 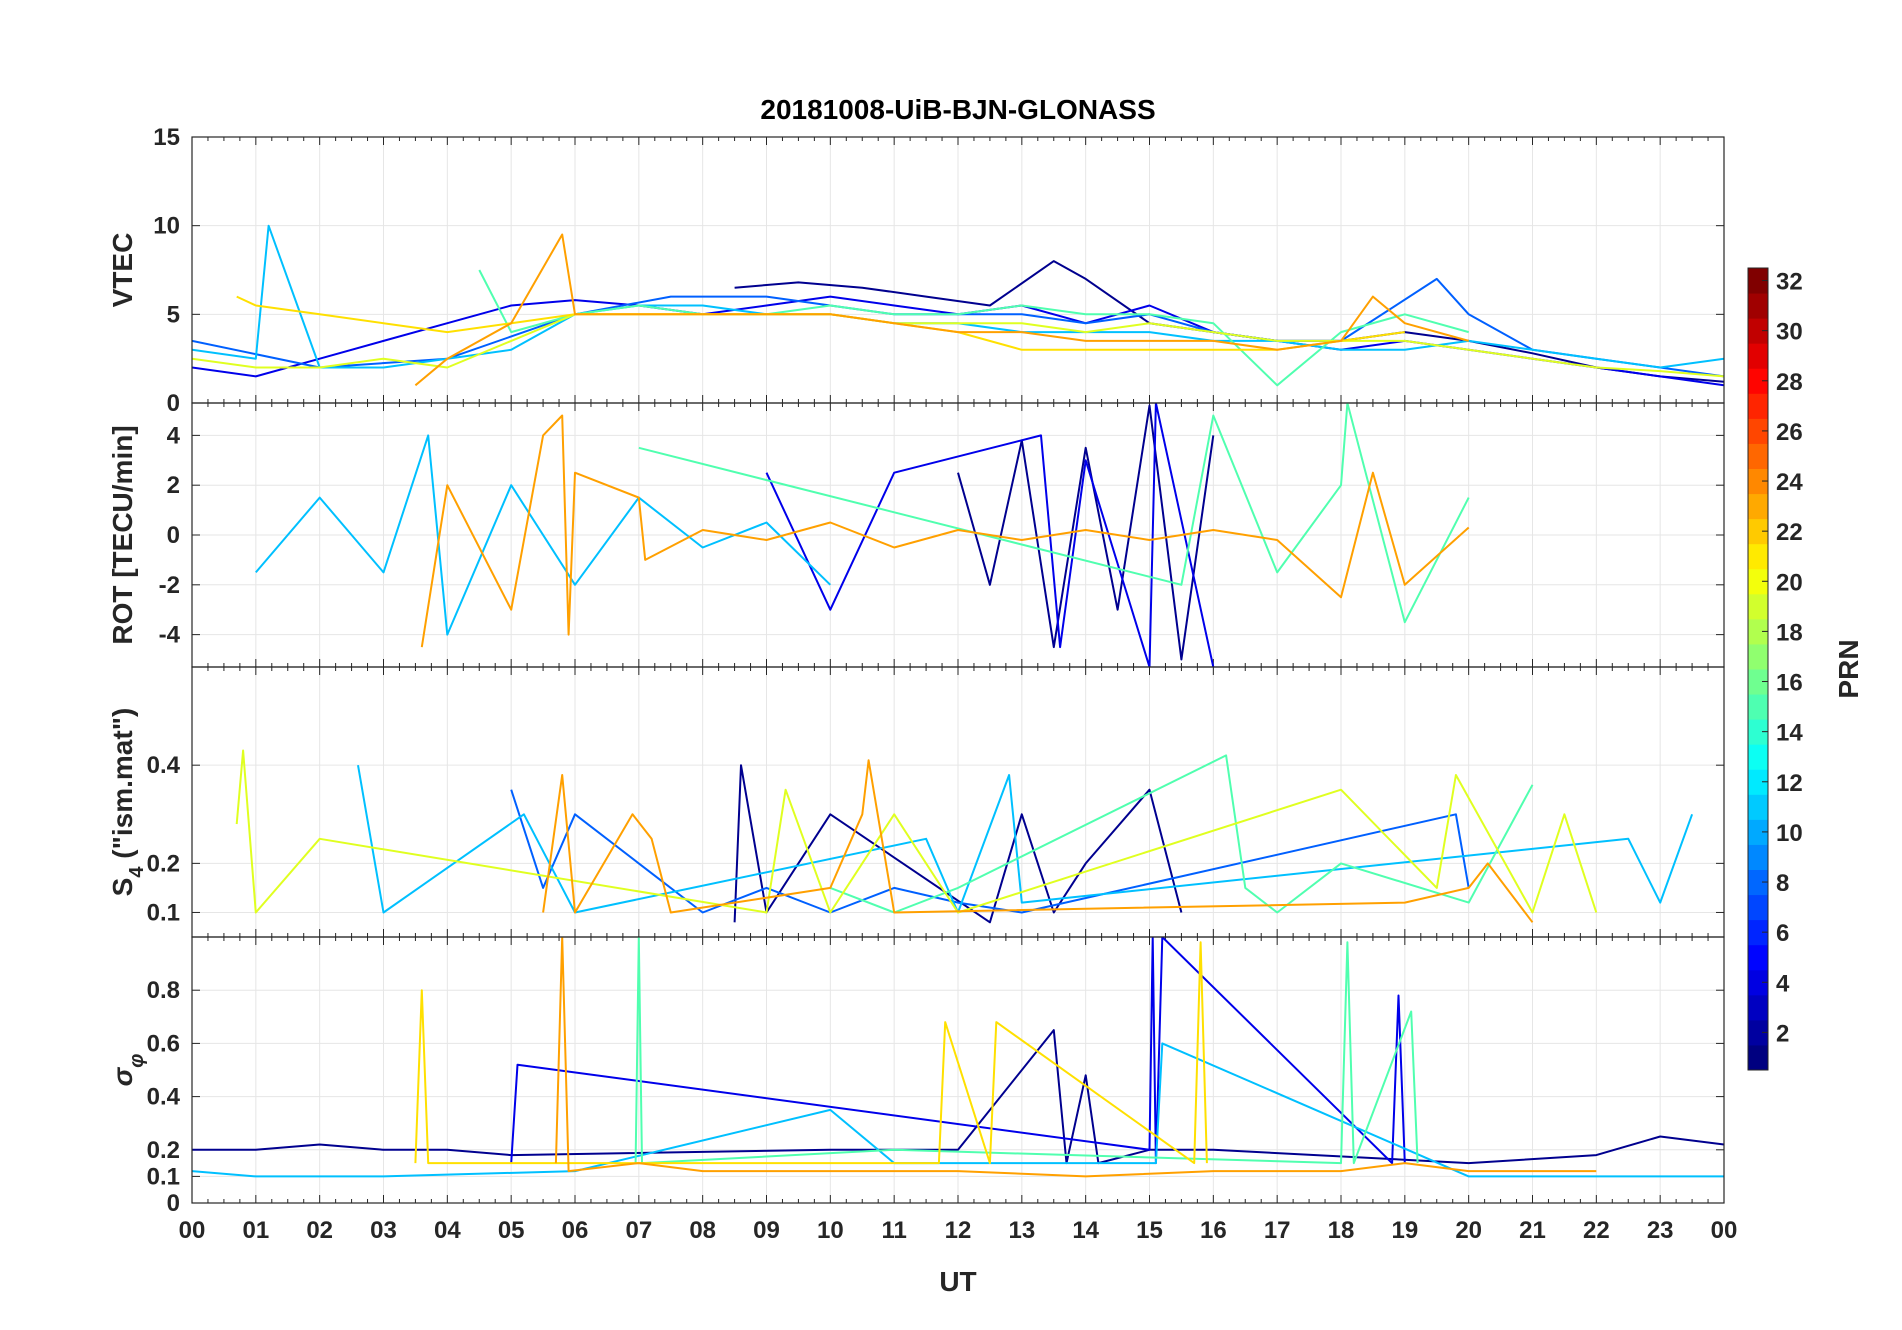 I want to click on x-tick-label: 18, so click(x=1341, y=1230).